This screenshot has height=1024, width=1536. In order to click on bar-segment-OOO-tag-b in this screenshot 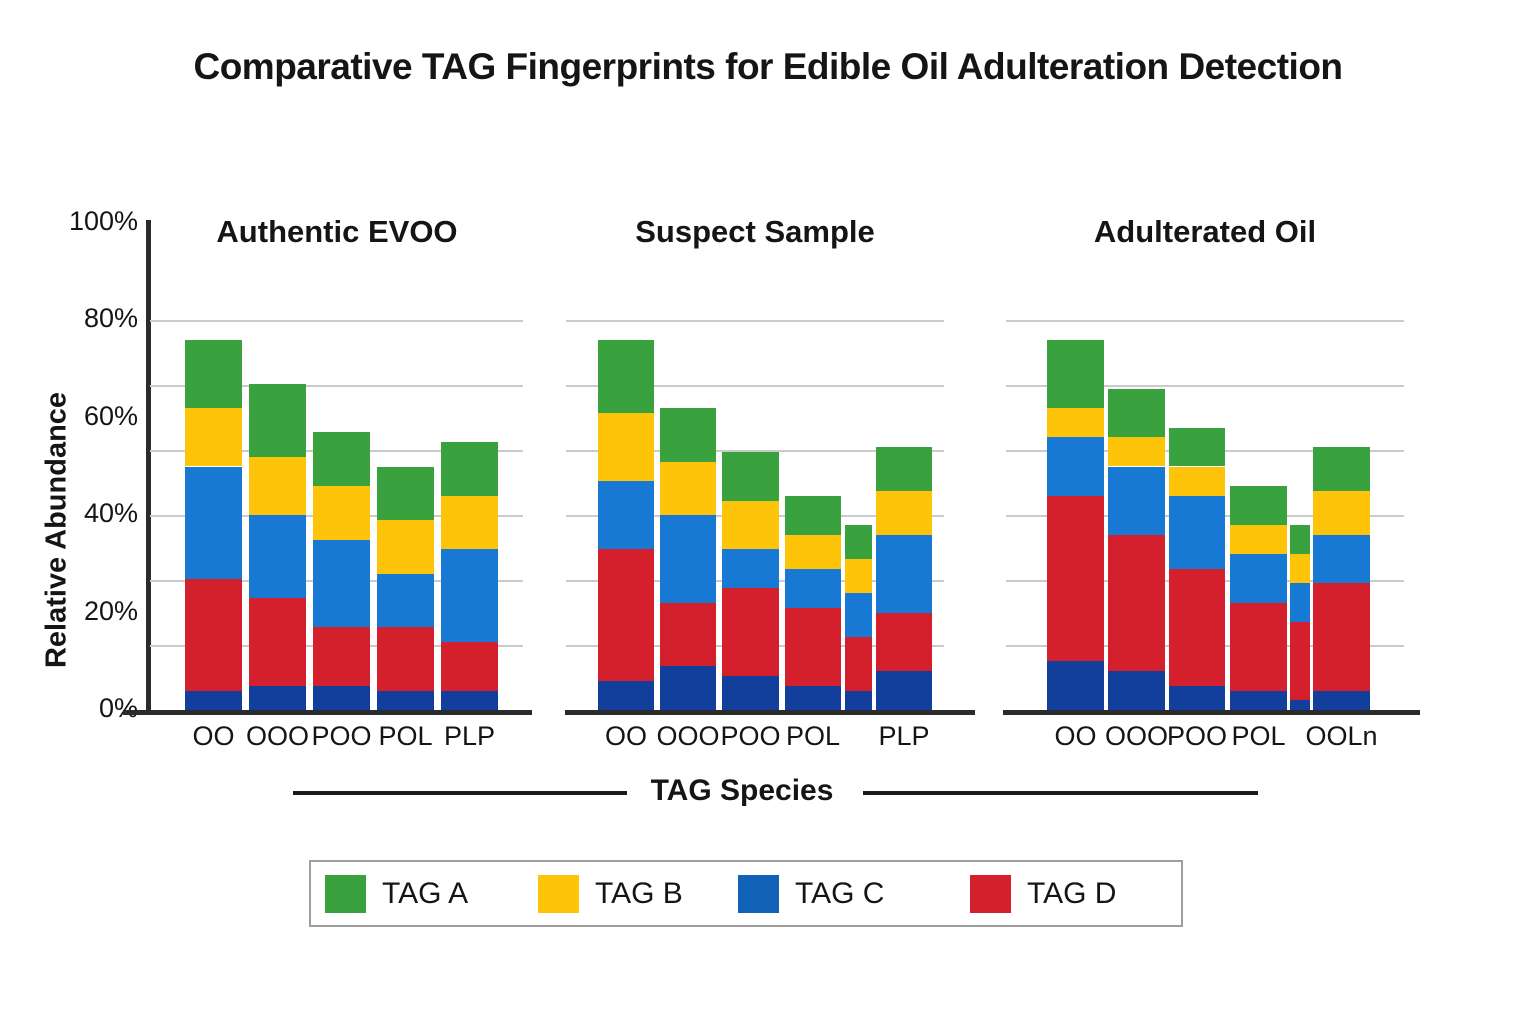, I will do `click(277, 486)`.